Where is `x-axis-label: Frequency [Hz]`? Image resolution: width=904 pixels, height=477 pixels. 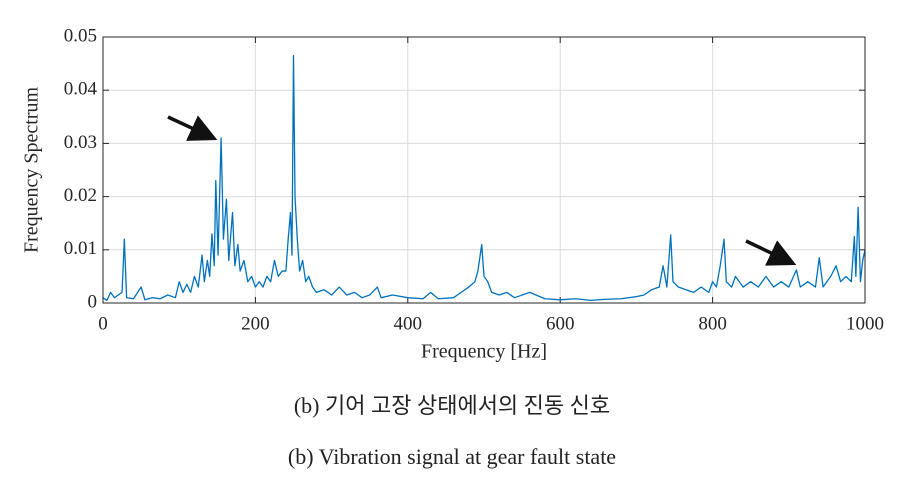
x-axis-label: Frequency [Hz] is located at coordinates (484, 352).